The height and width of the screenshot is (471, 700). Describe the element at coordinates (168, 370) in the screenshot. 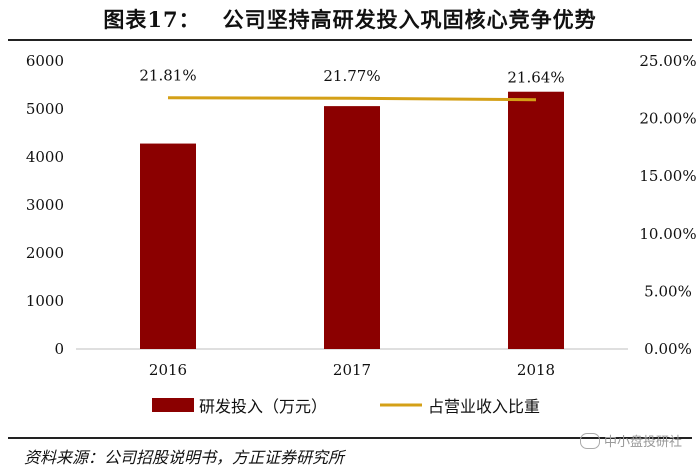

I see `x-tick-label: 2016` at that location.